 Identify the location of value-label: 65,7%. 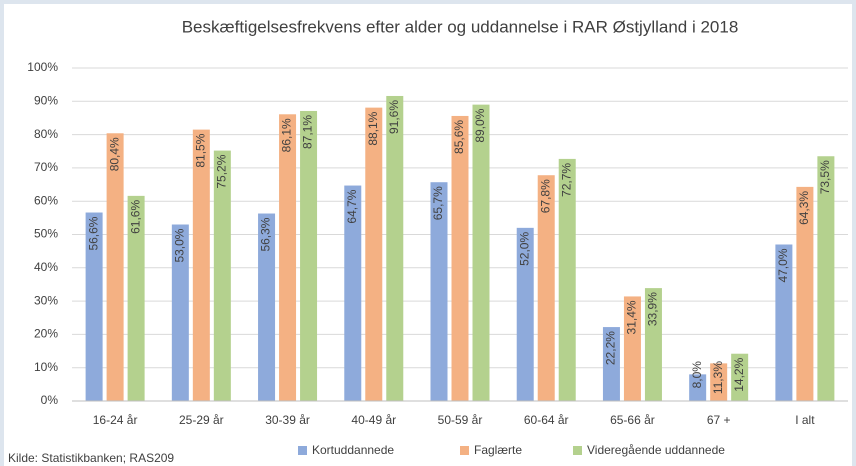
(438, 203).